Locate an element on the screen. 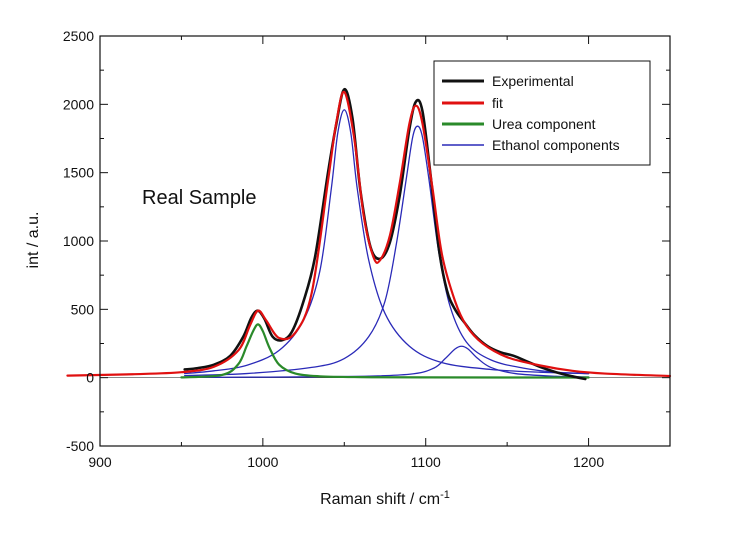  x-axis-label: Raman shift / cm-1 is located at coordinates (385, 498).